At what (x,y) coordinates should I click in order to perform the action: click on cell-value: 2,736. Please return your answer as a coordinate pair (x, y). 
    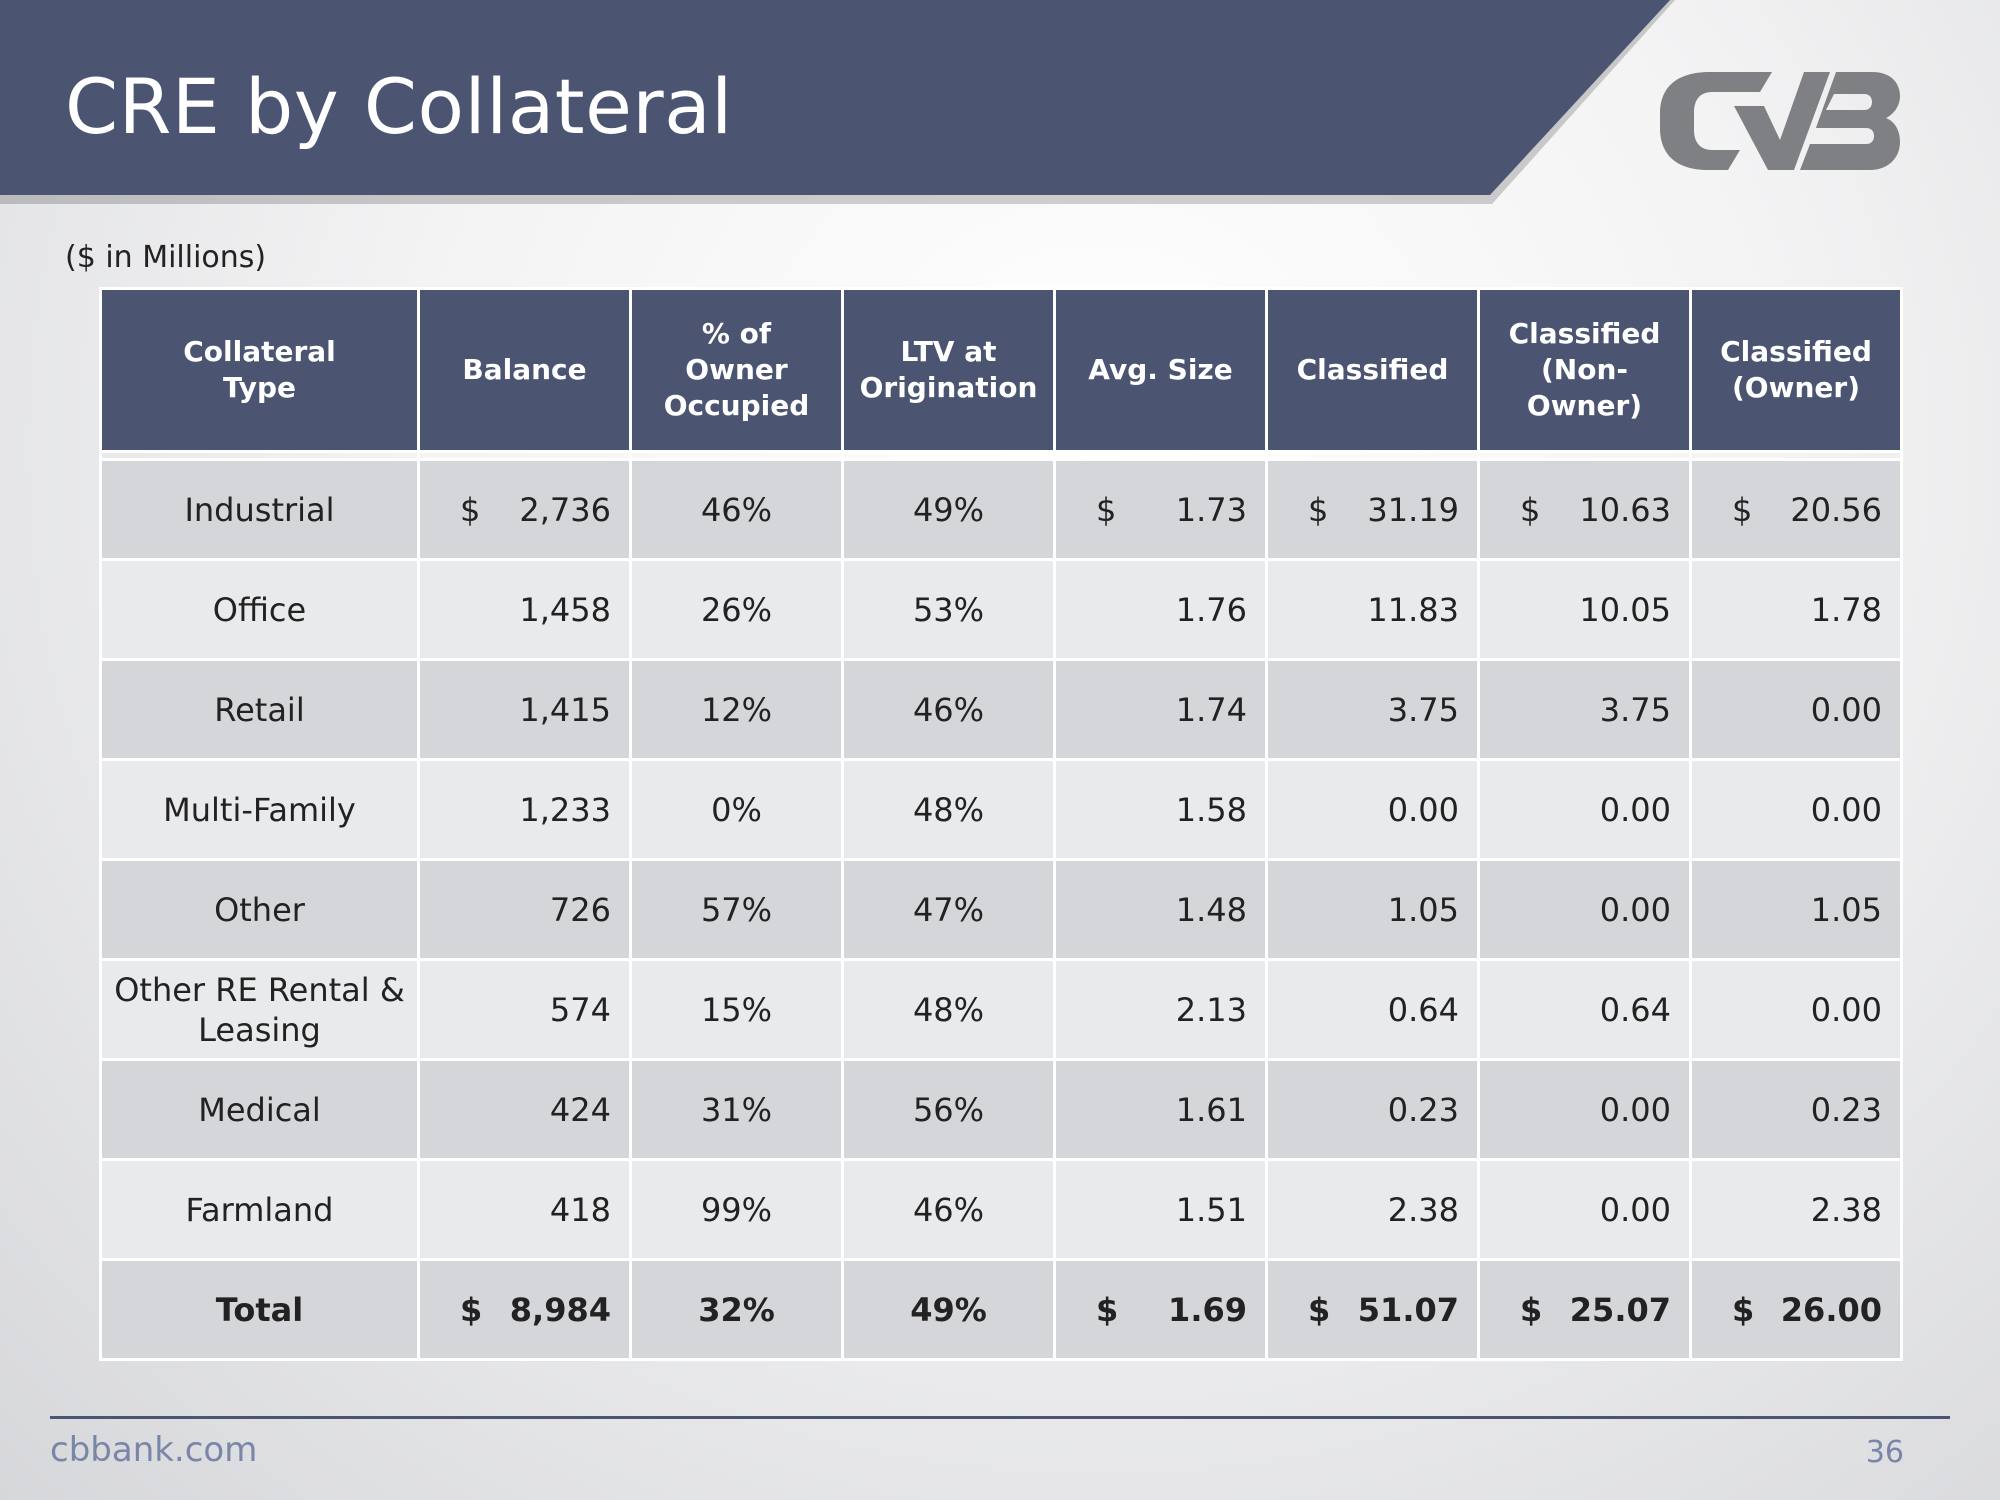
    Looking at the image, I should click on (565, 509).